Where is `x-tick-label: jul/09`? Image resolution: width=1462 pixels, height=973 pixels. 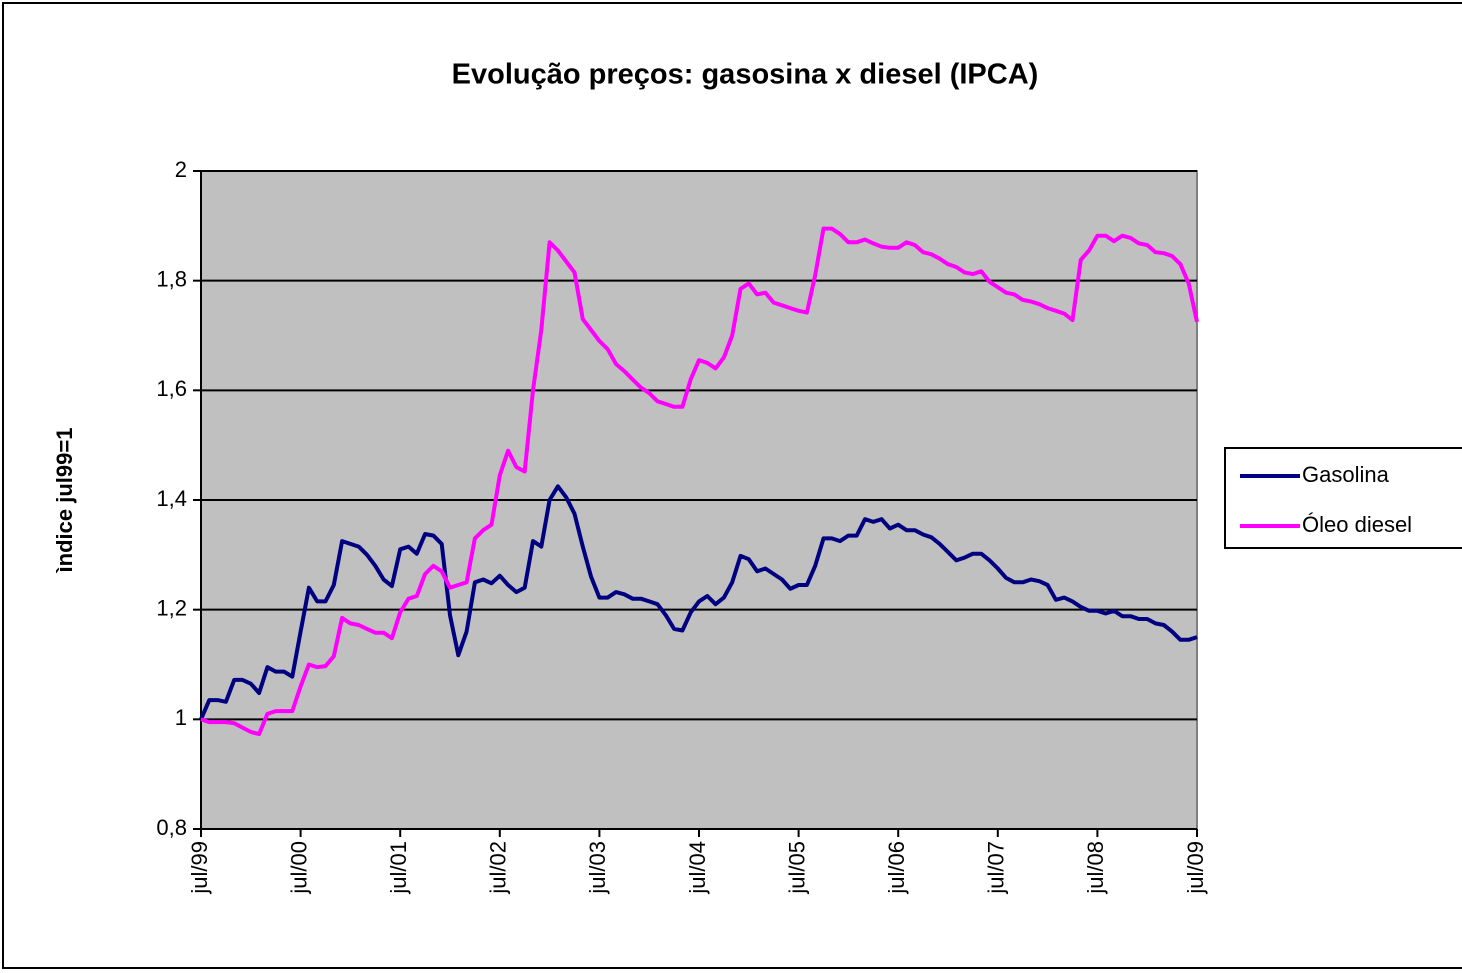
x-tick-label: jul/09 is located at coordinates (1195, 868).